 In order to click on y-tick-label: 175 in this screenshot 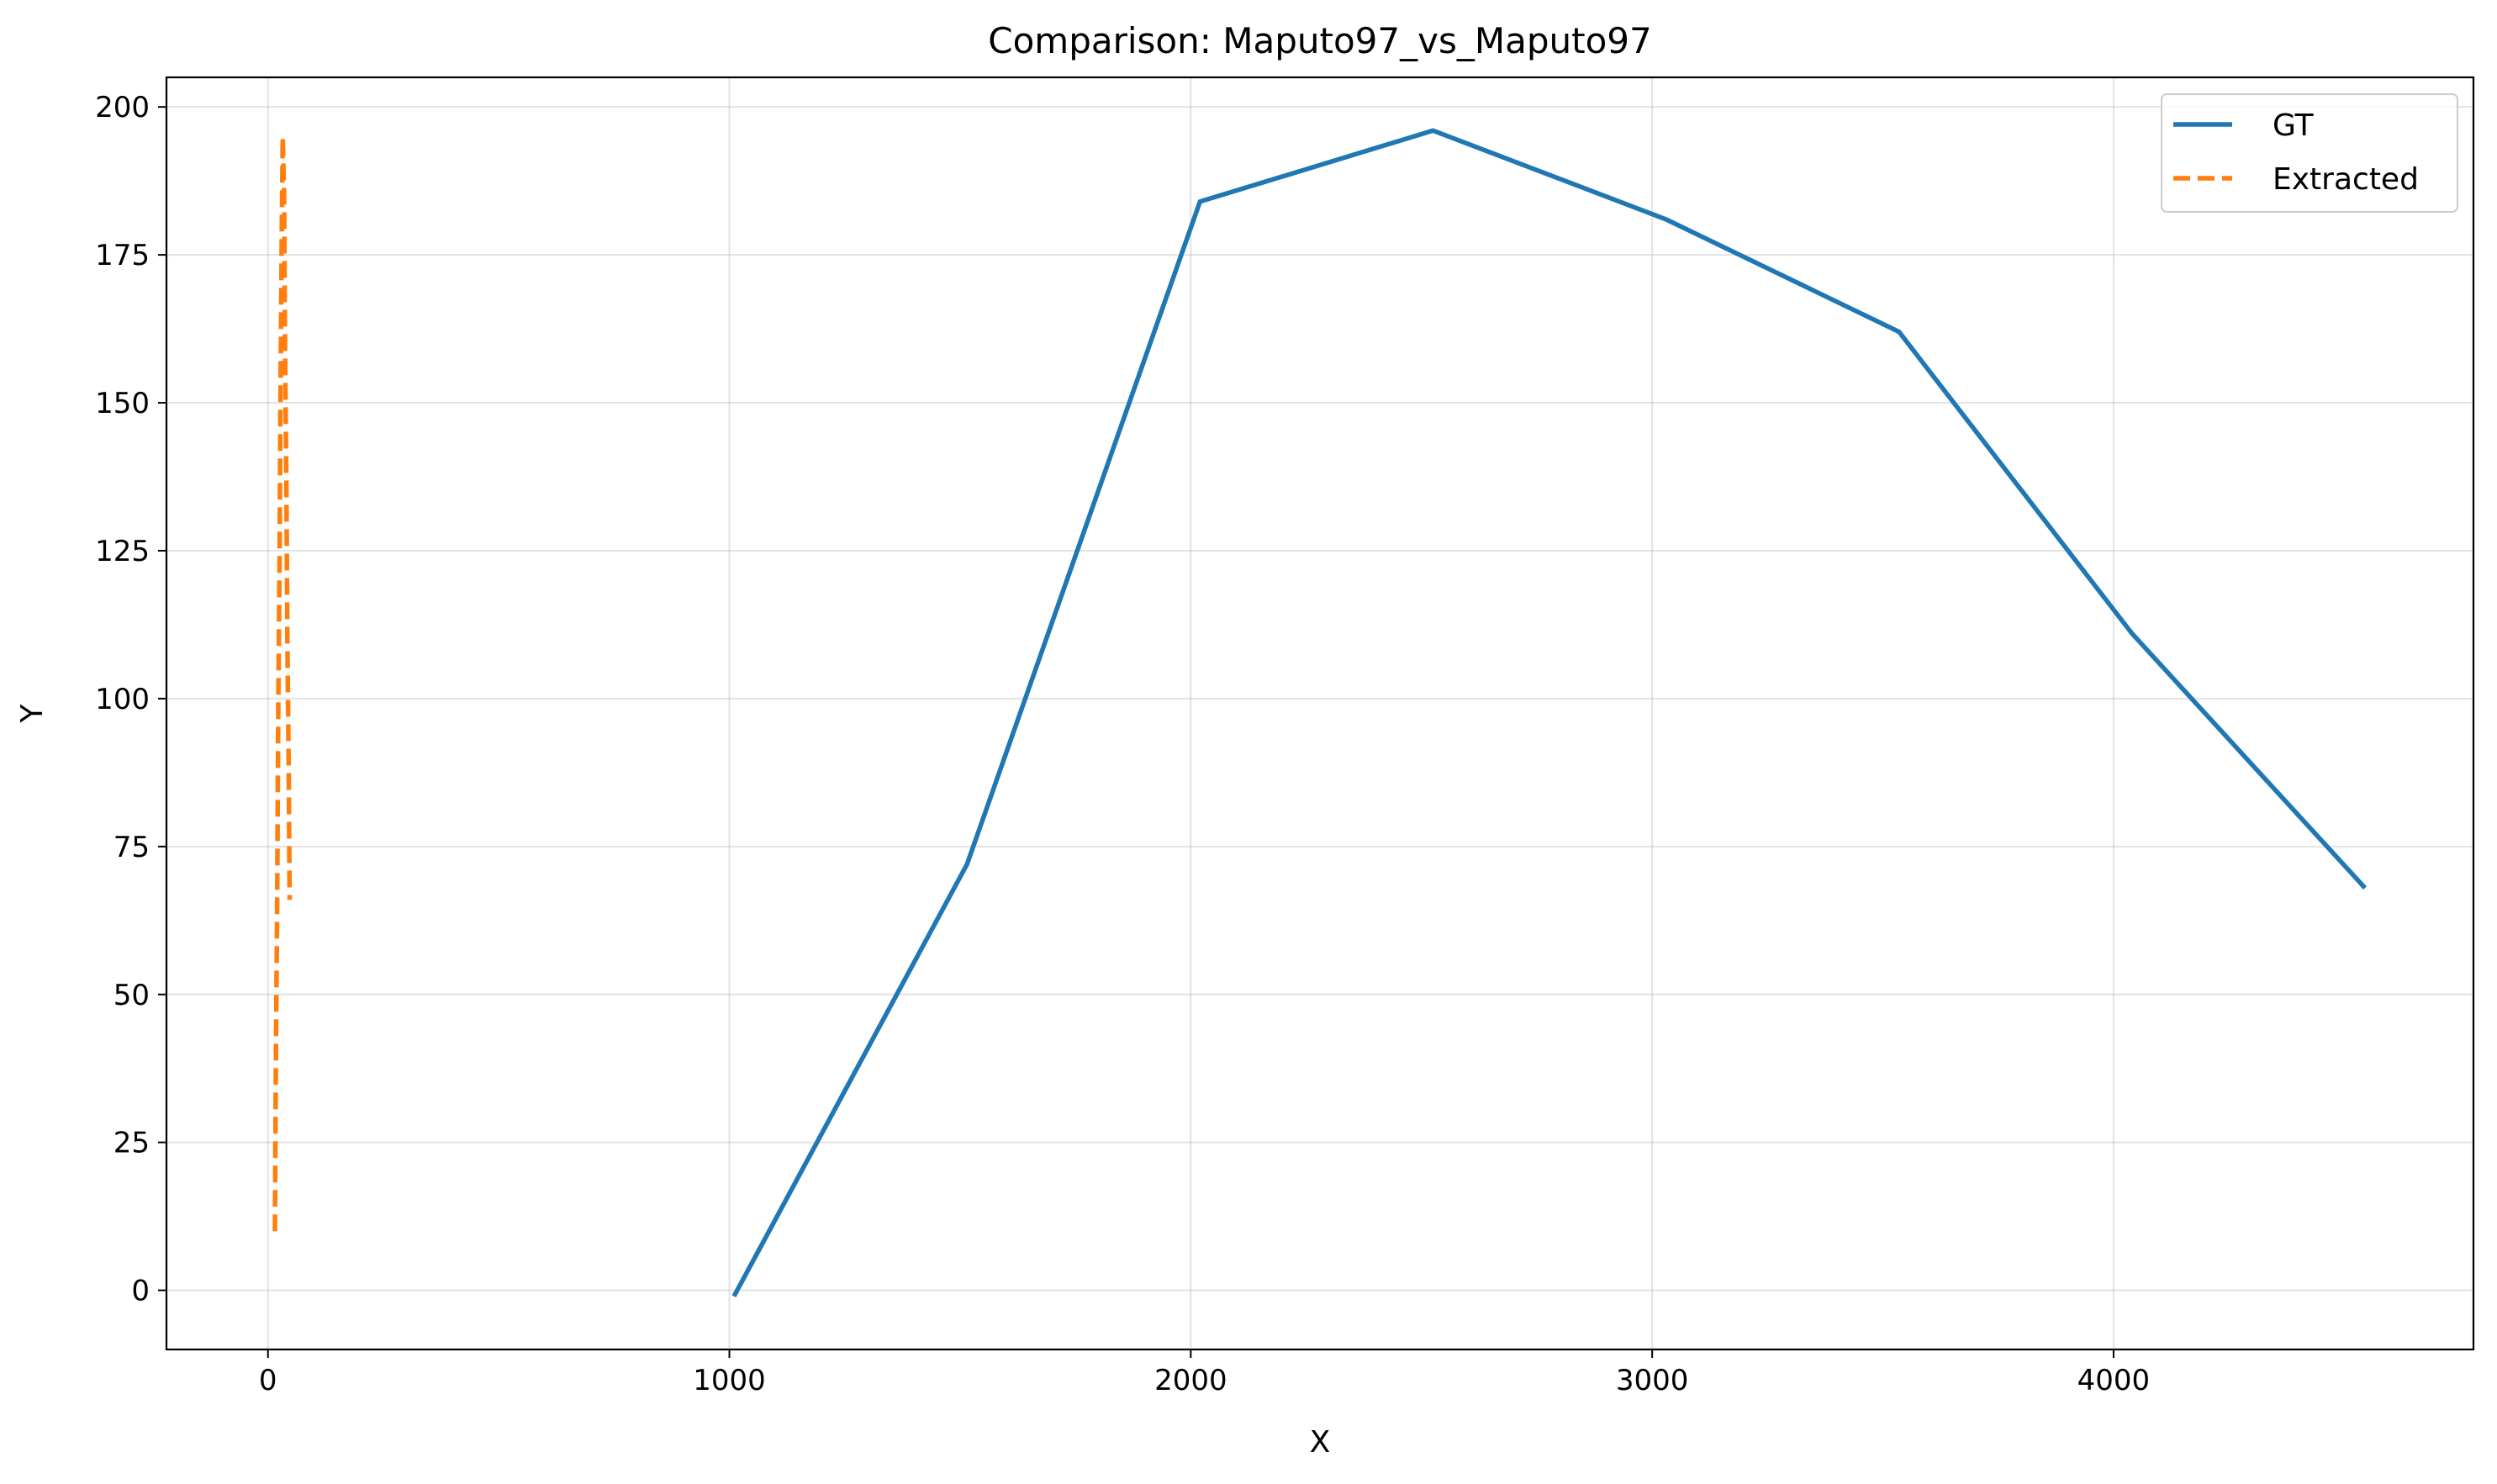, I will do `click(122, 255)`.